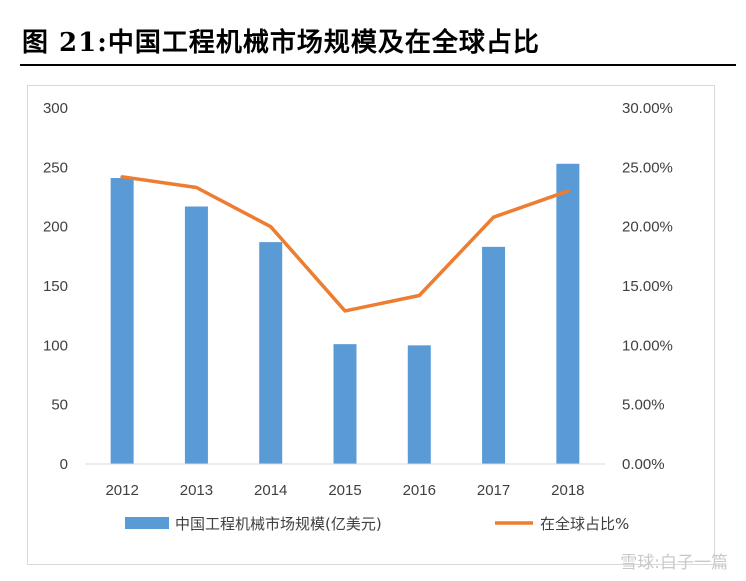 This screenshot has height=581, width=746. What do you see at coordinates (55, 345) in the screenshot?
I see `y-left-tick-label: 100` at bounding box center [55, 345].